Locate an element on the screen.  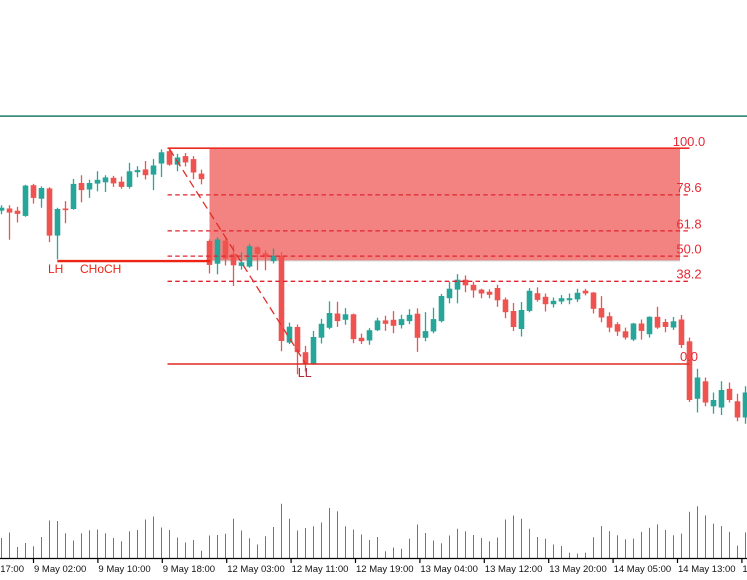
svg-text: LL is located at coordinates (305, 373).